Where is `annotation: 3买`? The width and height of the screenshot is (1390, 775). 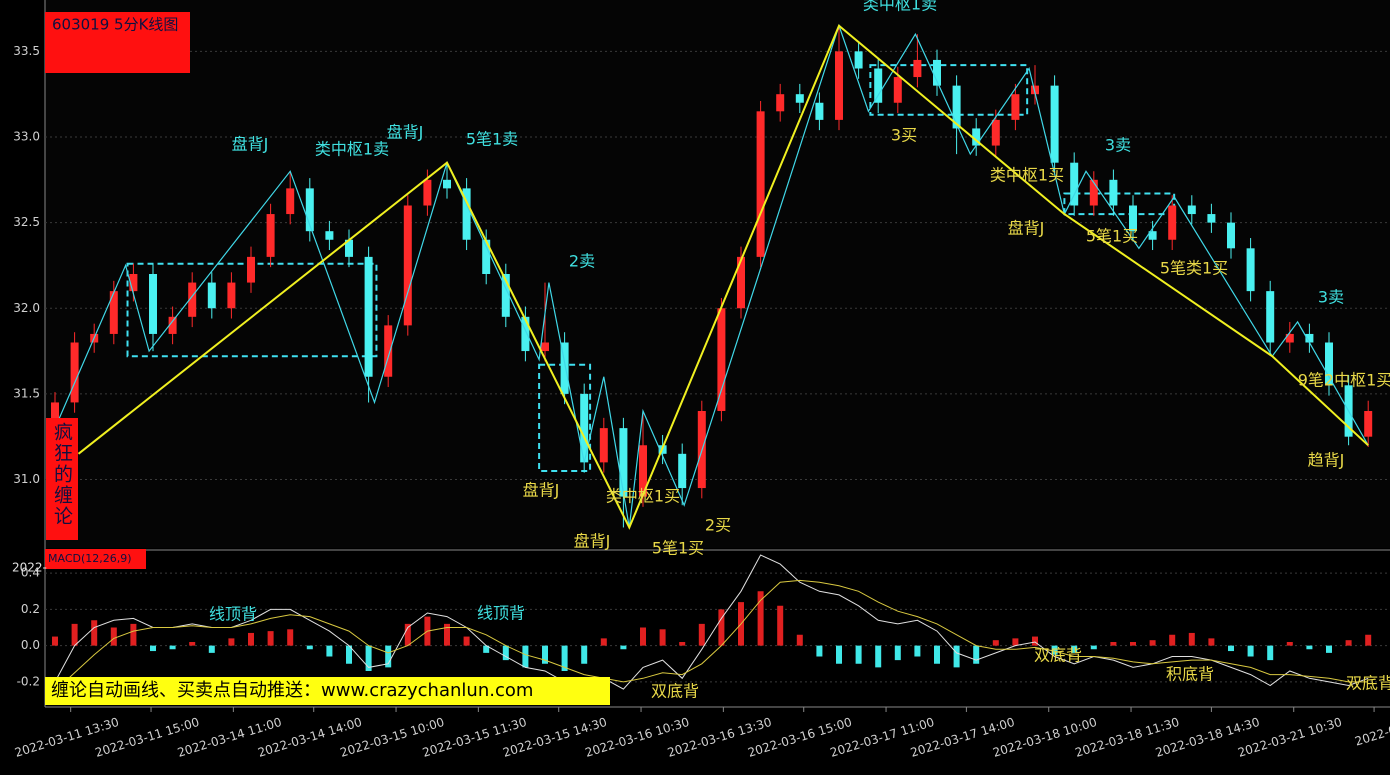 annotation: 3买 is located at coordinates (904, 135).